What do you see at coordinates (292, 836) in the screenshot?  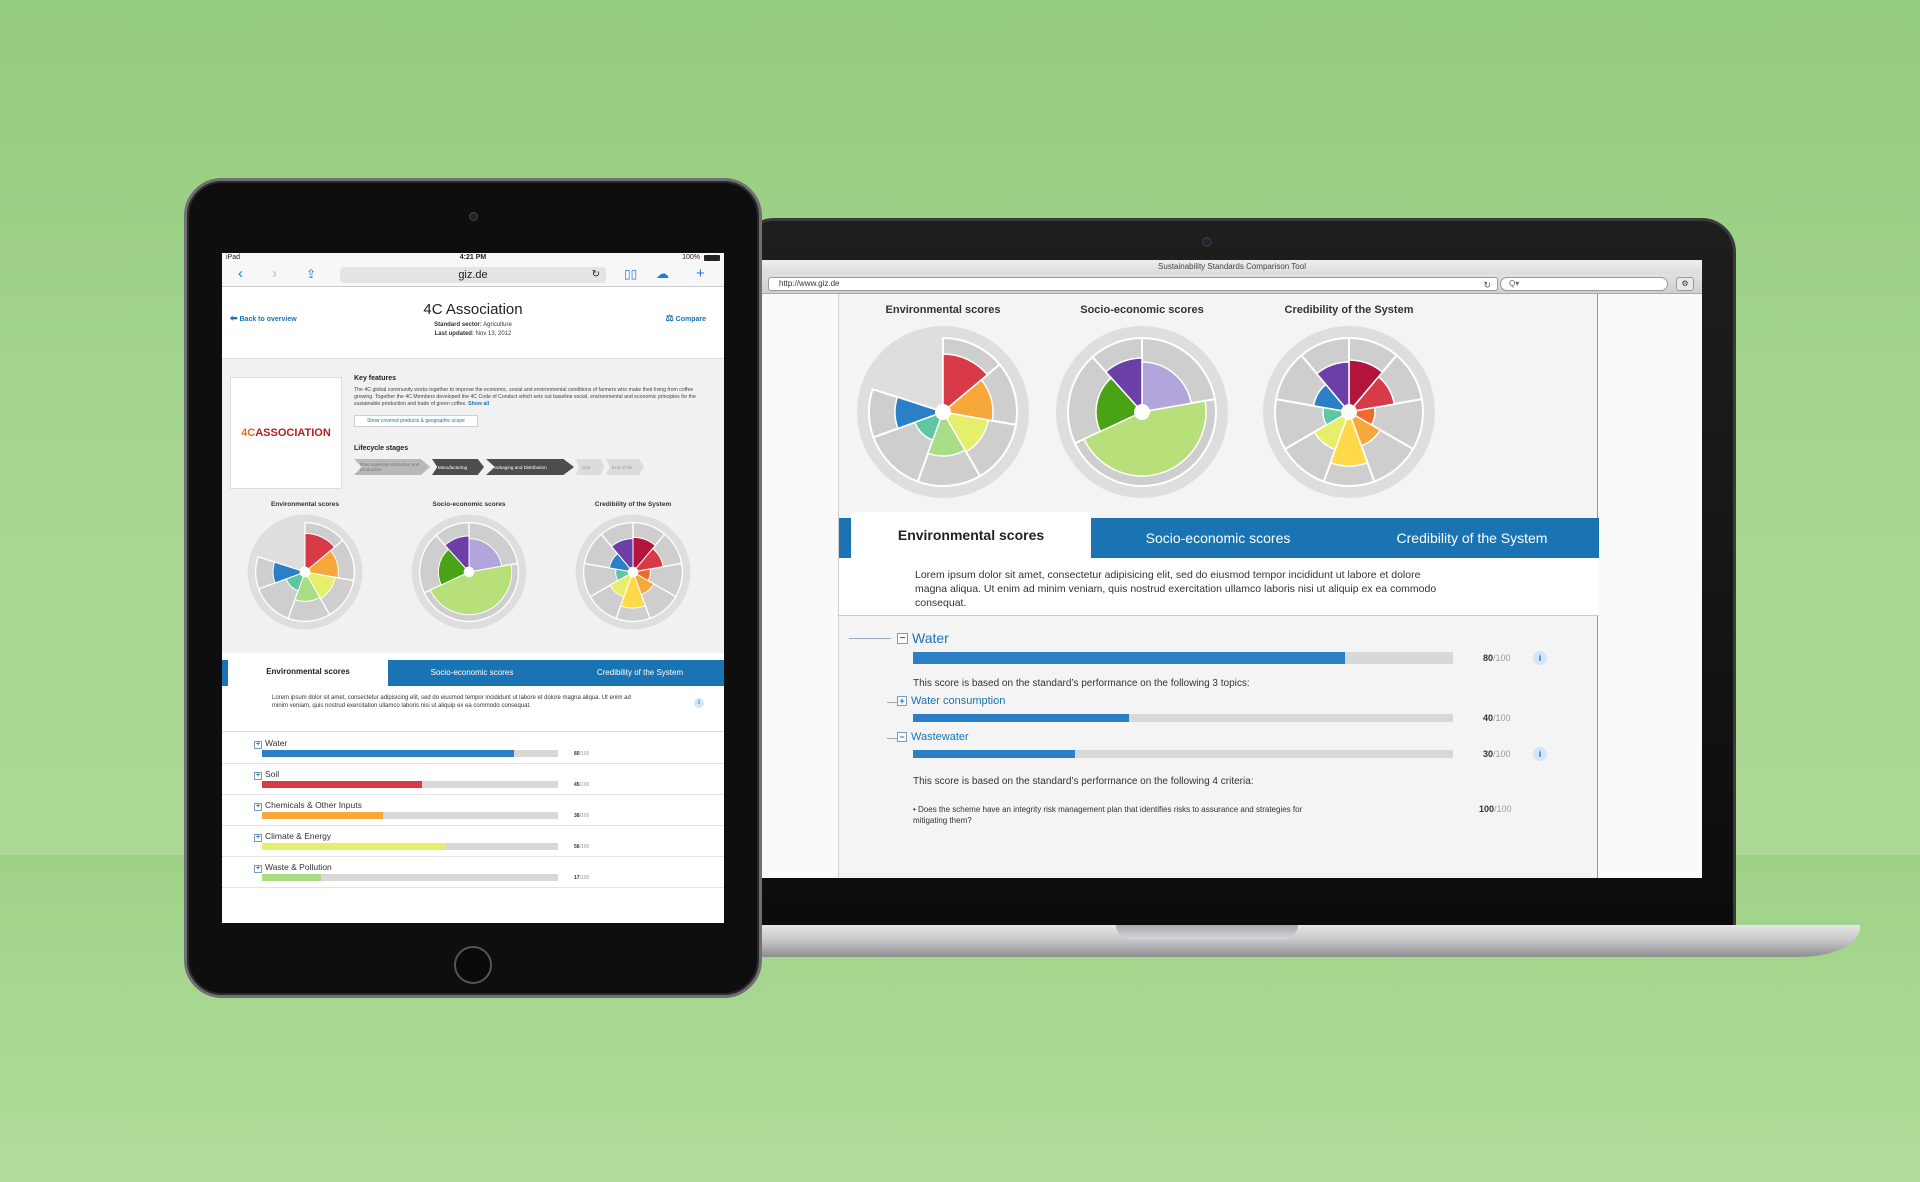 I see `score-header: + Climate & Energy` at bounding box center [292, 836].